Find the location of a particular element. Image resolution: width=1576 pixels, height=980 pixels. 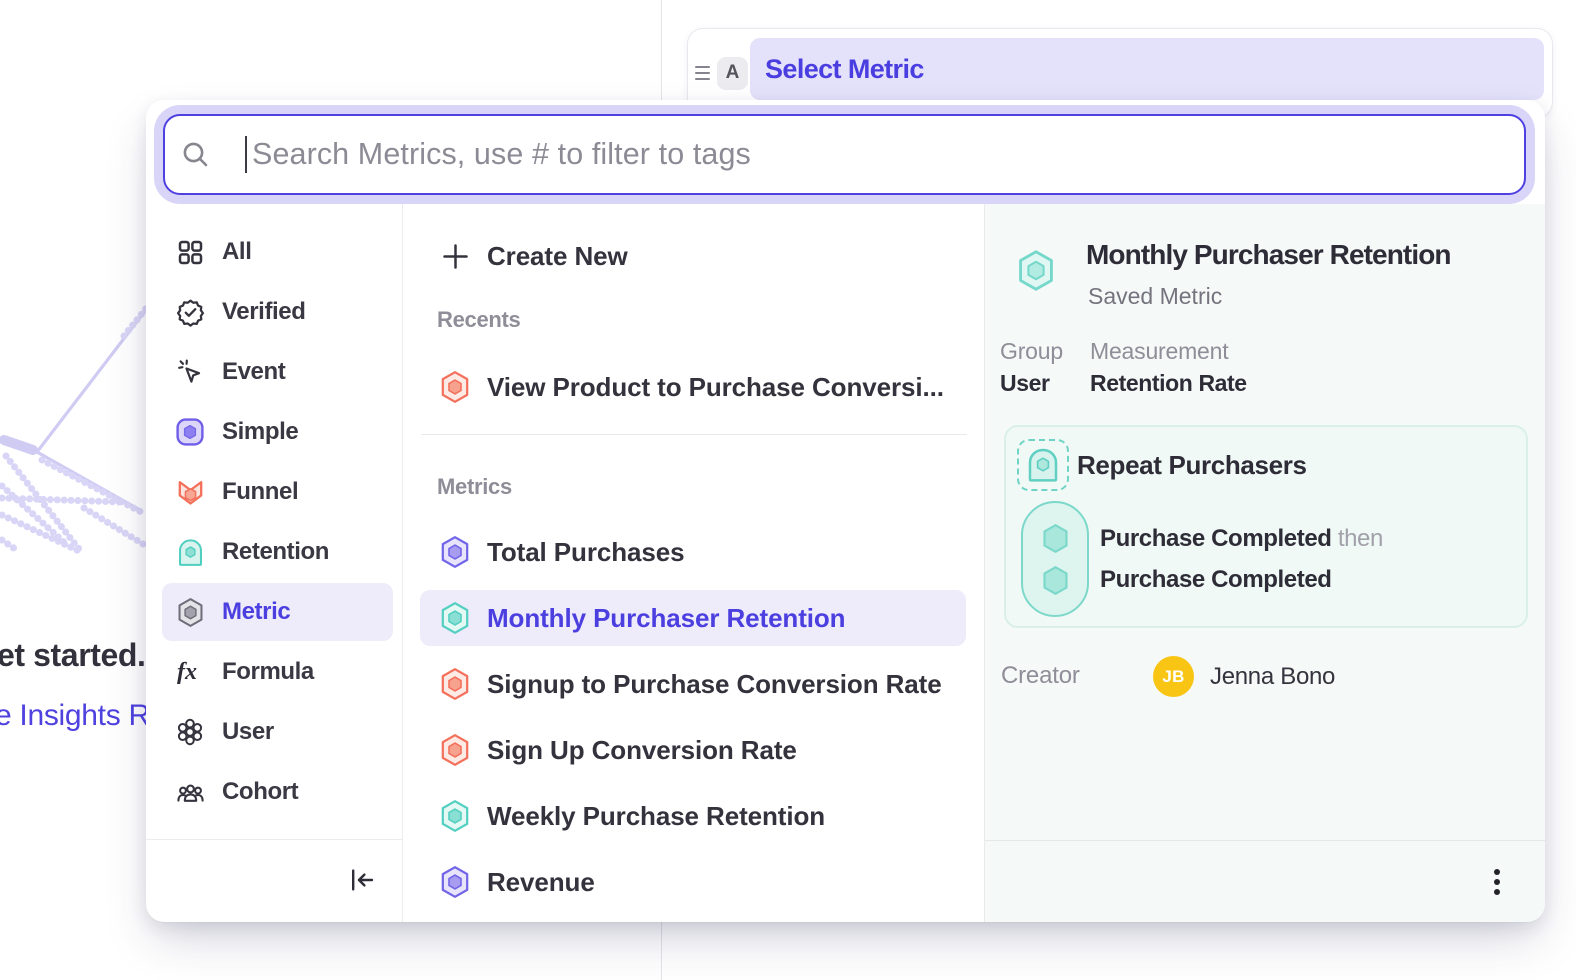

recents-header: Recents is located at coordinates (479, 319).